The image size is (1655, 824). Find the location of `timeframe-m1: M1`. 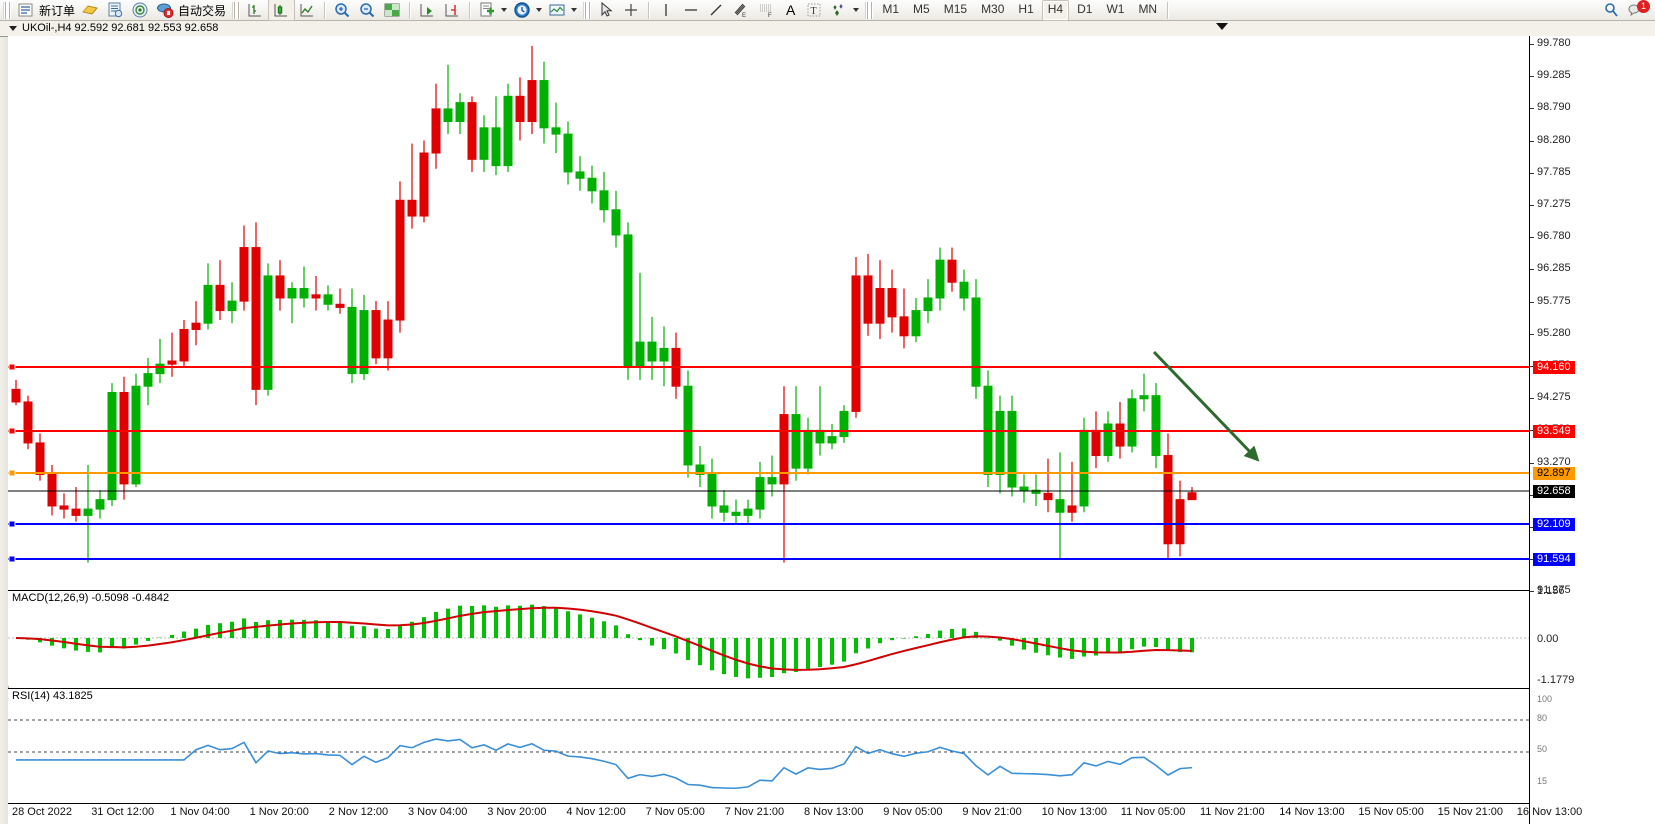

timeframe-m1: M1 is located at coordinates (891, 8).